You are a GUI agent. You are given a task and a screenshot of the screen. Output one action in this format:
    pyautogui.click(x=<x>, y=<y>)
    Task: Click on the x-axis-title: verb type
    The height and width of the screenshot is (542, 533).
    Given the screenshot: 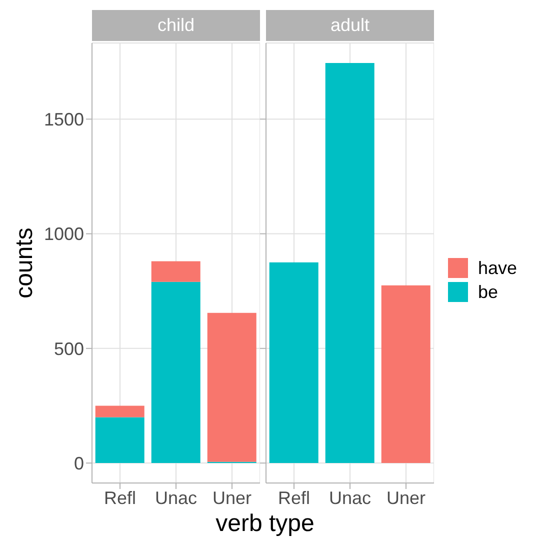 What is the action you would take?
    pyautogui.click(x=265, y=524)
    